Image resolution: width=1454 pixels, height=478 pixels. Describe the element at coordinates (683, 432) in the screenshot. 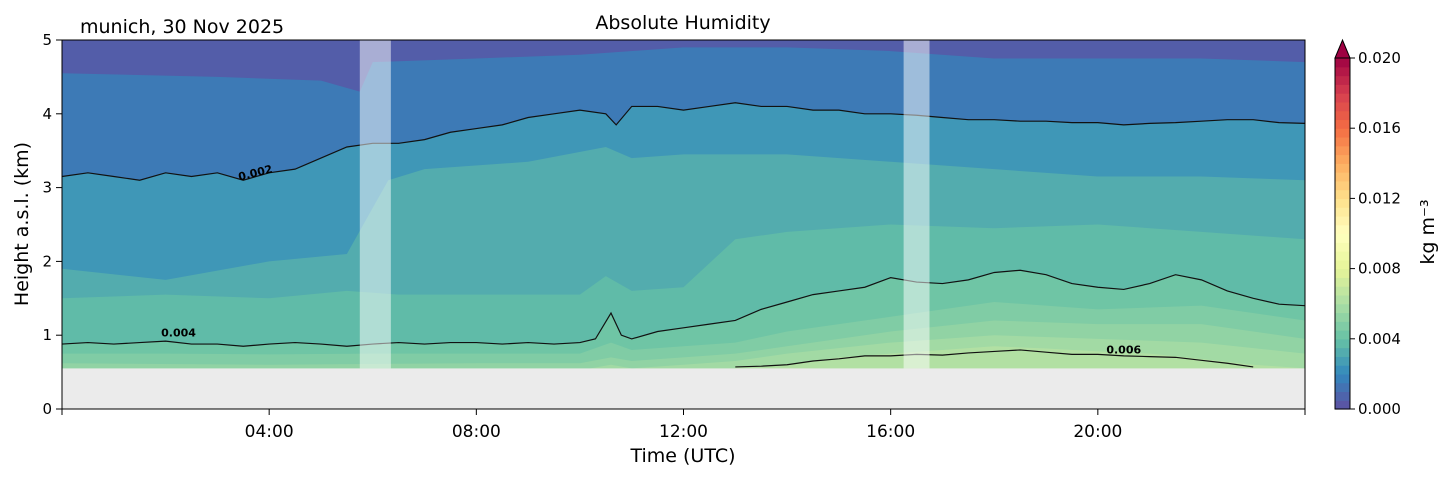

I see `x-tick-label-12:00: 12:00` at that location.